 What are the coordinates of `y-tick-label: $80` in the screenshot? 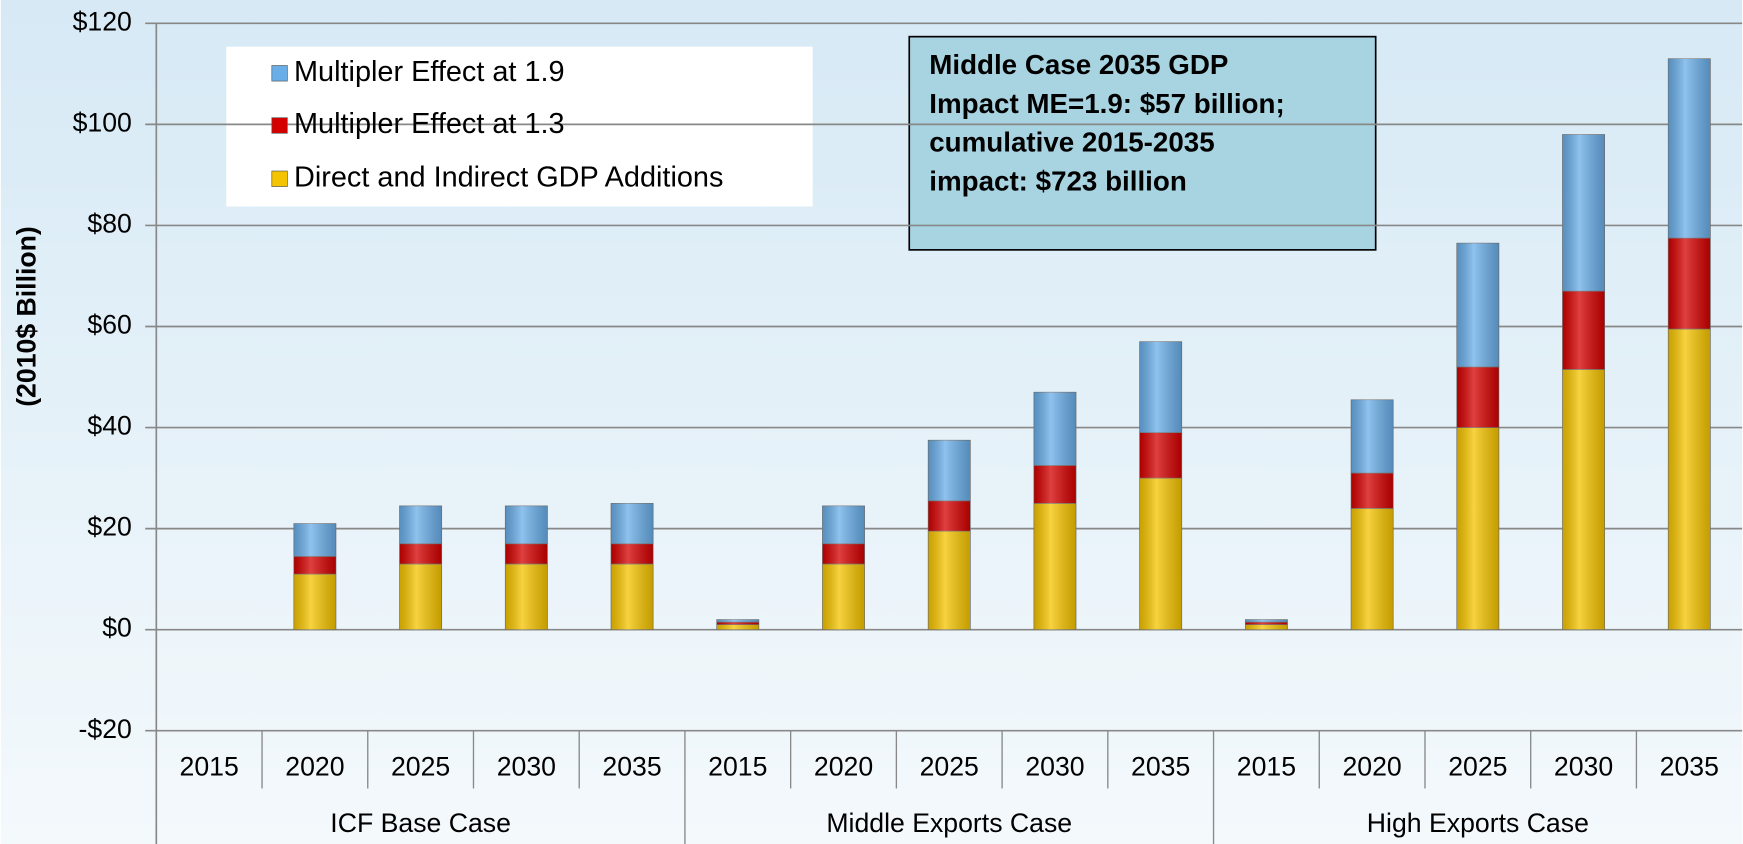 It's located at (109, 223).